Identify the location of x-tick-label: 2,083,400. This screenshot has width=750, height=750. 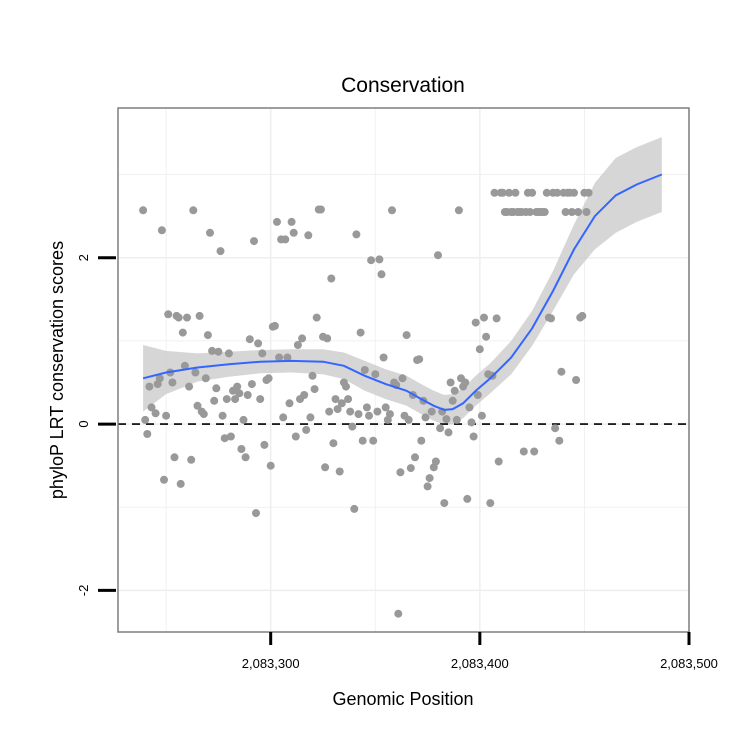
(480, 663).